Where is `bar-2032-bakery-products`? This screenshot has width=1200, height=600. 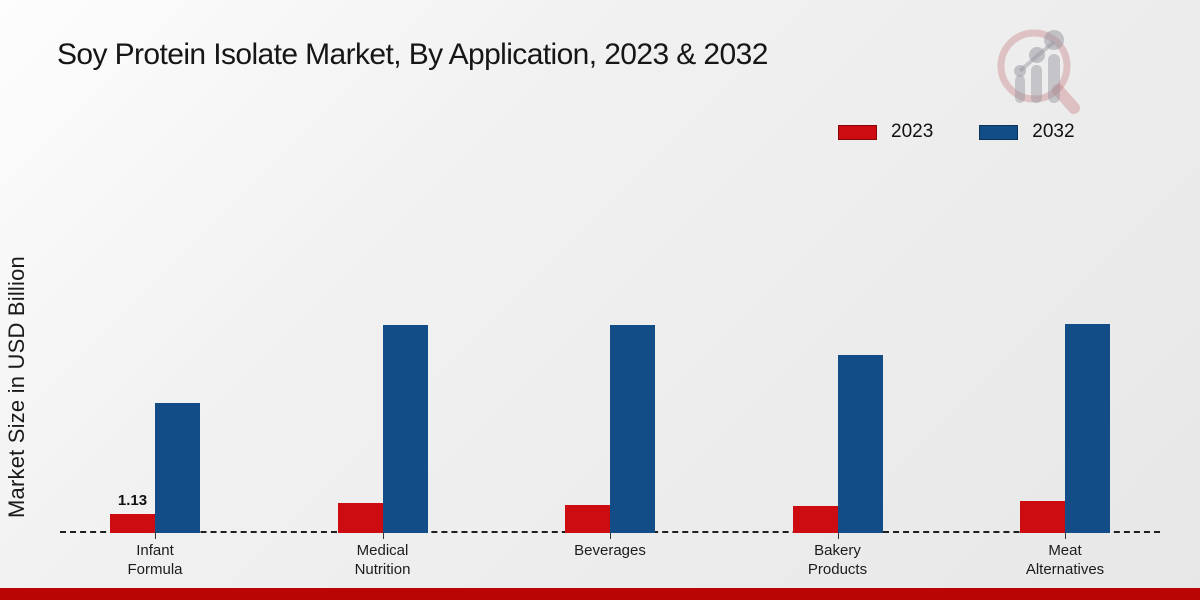 bar-2032-bakery-products is located at coordinates (860, 443).